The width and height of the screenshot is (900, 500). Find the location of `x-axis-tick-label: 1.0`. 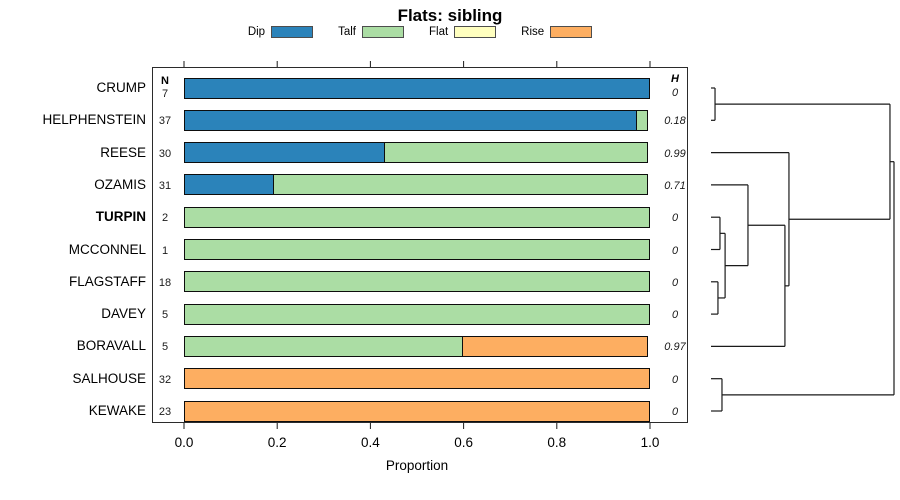

x-axis-tick-label: 1.0 is located at coordinates (650, 442).